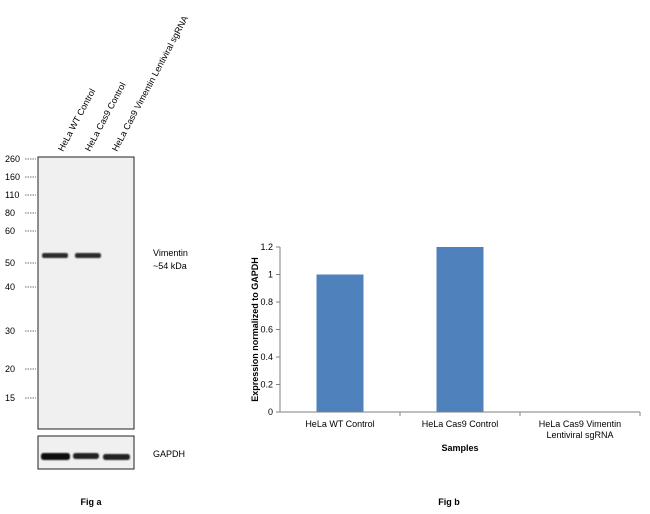 Image resolution: width=650 pixels, height=514 pixels. Describe the element at coordinates (12, 177) in the screenshot. I see `marker-label: 160` at that location.